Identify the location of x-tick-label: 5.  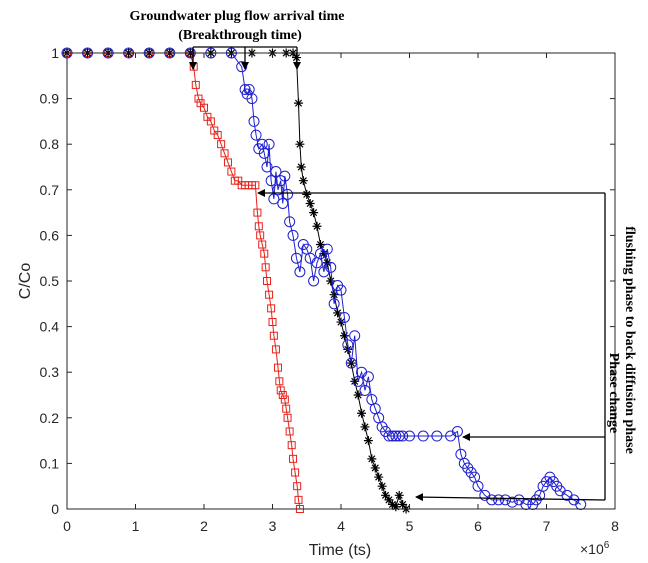
(410, 526).